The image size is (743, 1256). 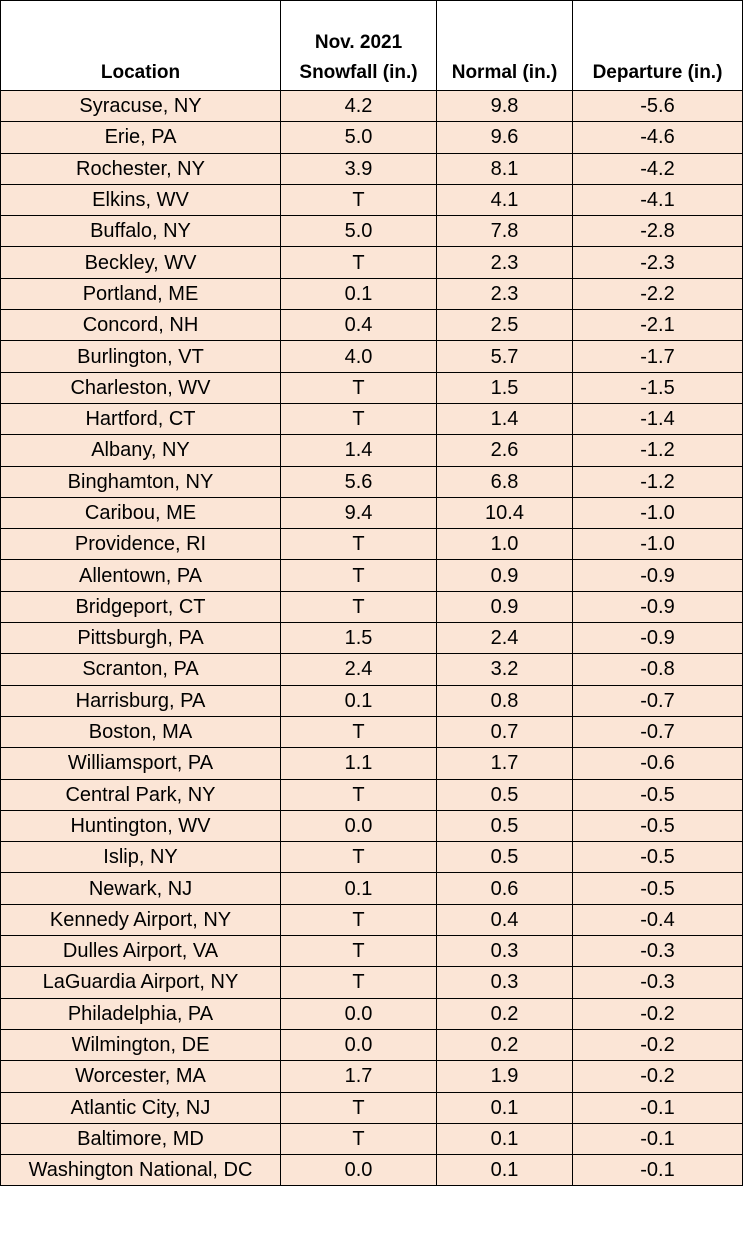 I want to click on departure-cell: -5.6, so click(x=657, y=106).